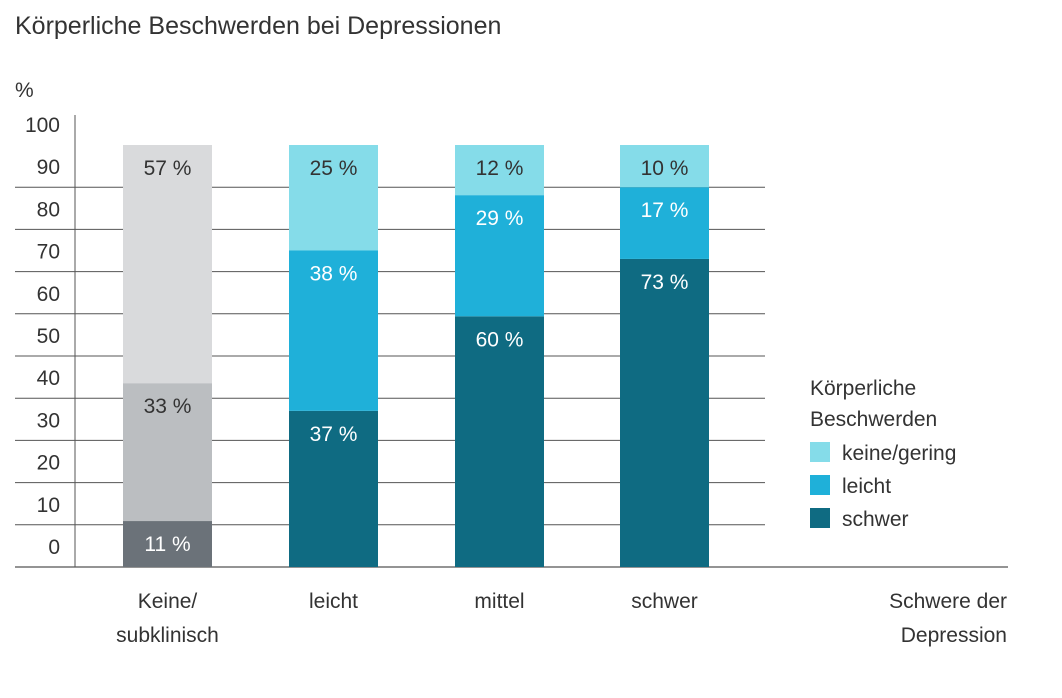 Image resolution: width=1062 pixels, height=698 pixels. What do you see at coordinates (42, 125) in the screenshot?
I see `y-tick-label: 100` at bounding box center [42, 125].